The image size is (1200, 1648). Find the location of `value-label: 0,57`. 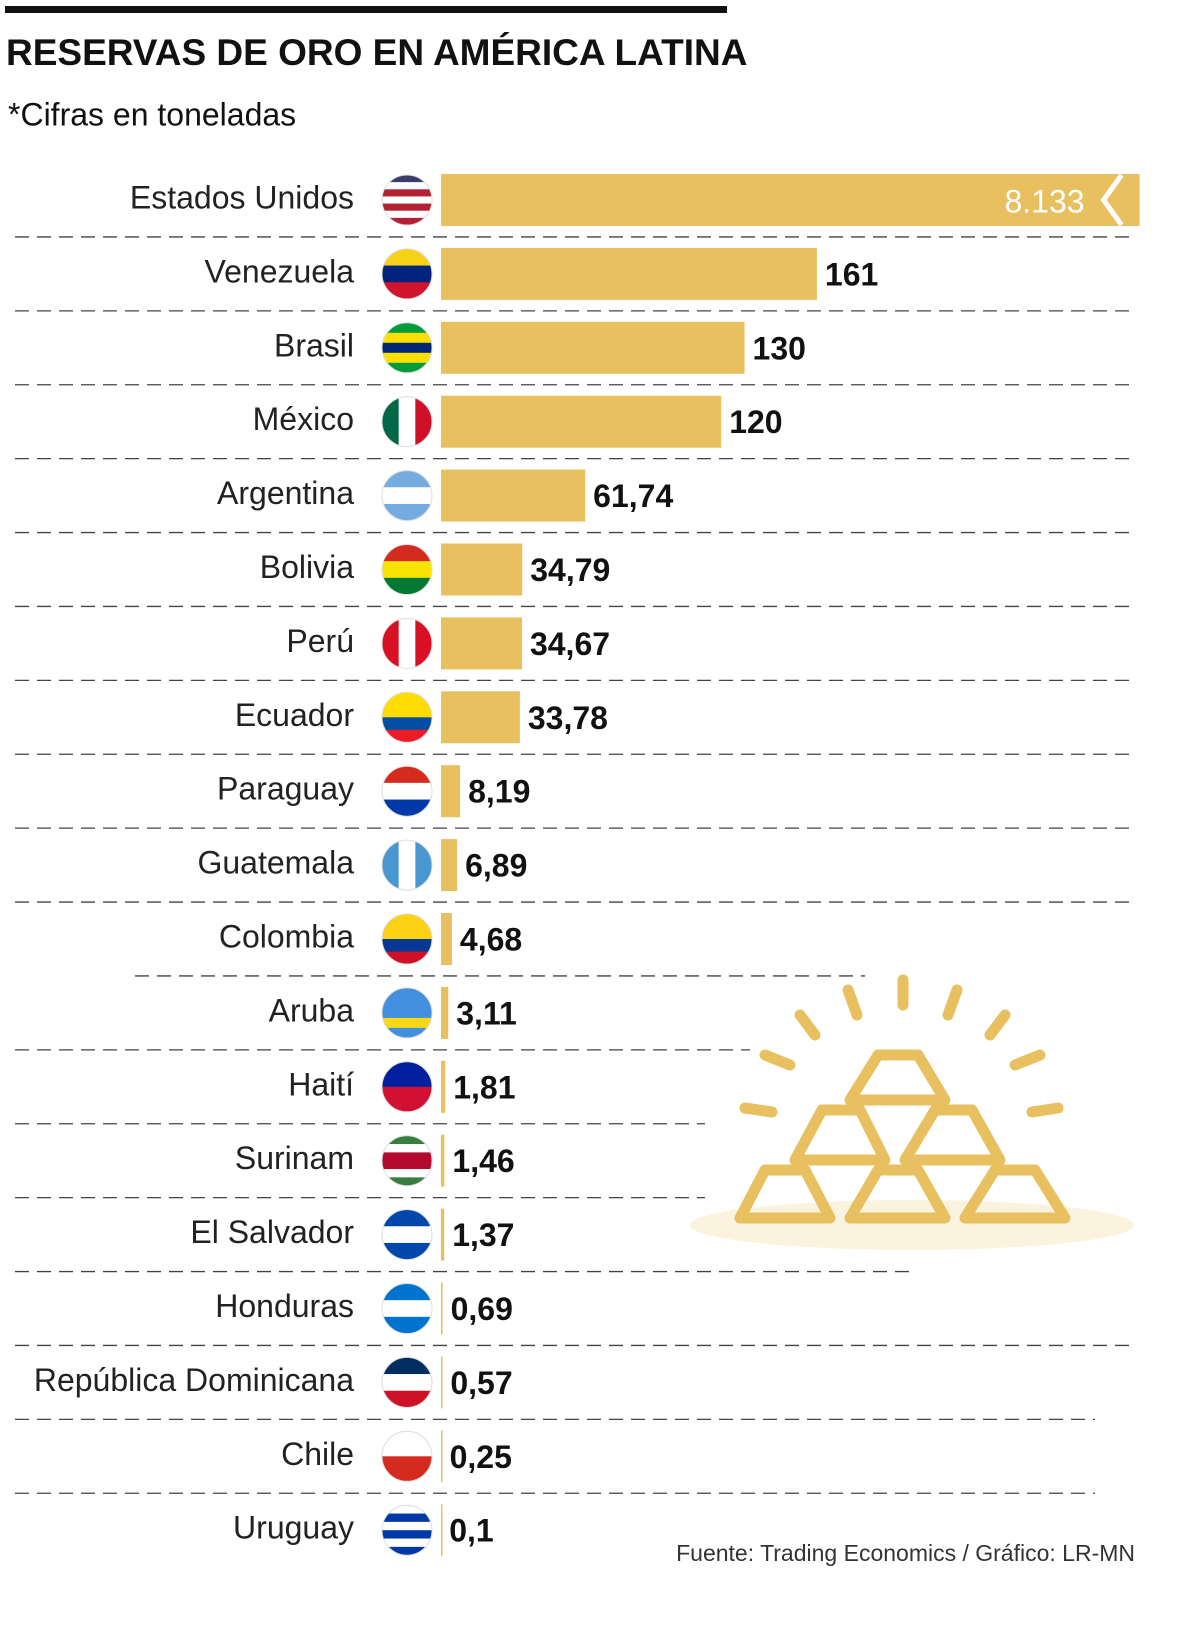

value-label: 0,57 is located at coordinates (481, 1383).